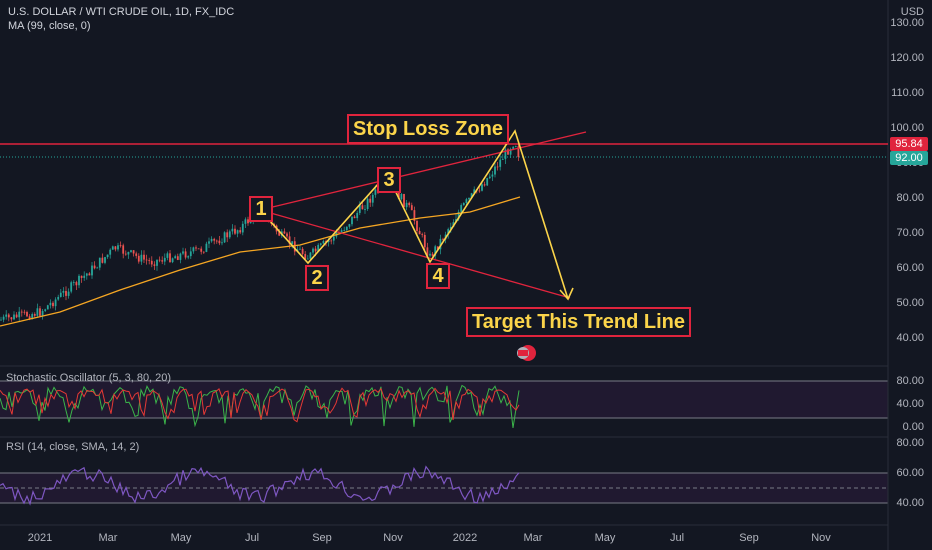  Describe the element at coordinates (415, 254) in the screenshot. I see `lower-trendline` at that location.